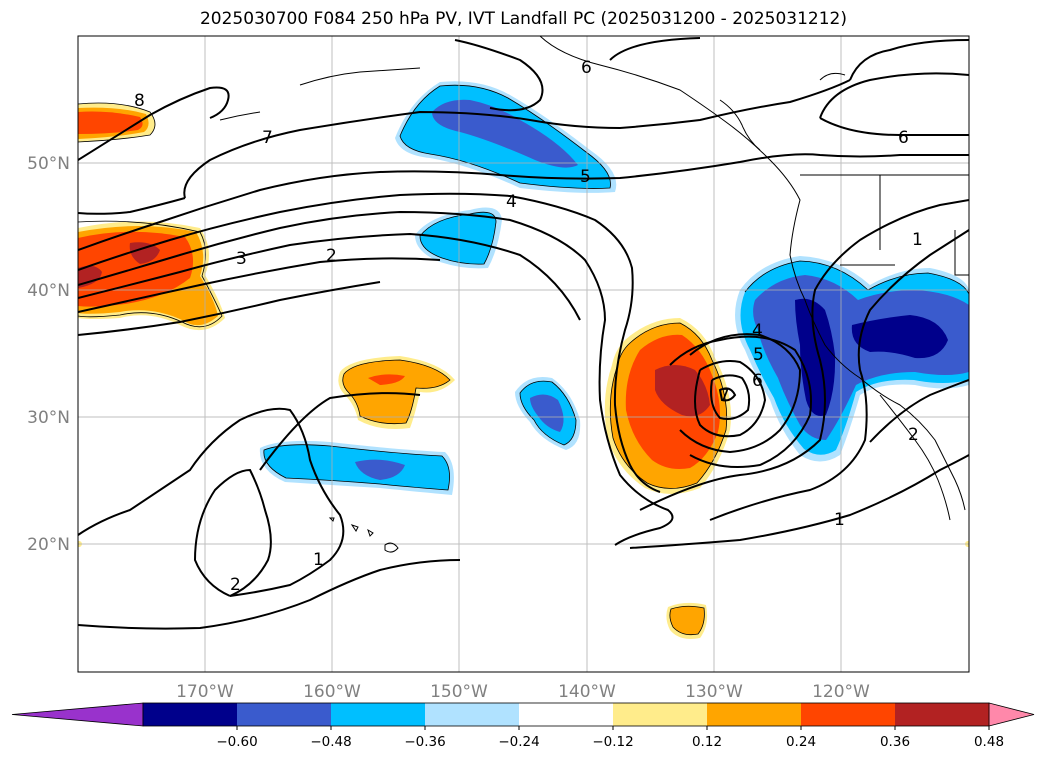 The height and width of the screenshot is (765, 1047). Describe the element at coordinates (48, 354) in the screenshot. I see `lat-labels: 50°N 40°N 30°N 20°N` at that location.